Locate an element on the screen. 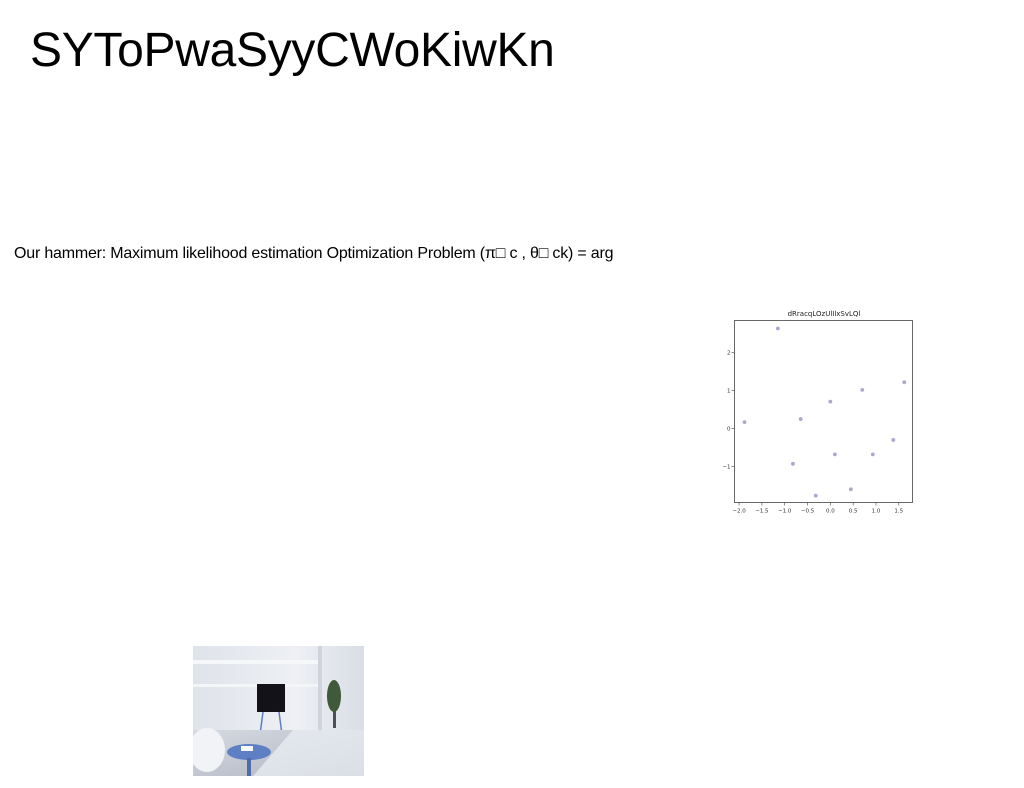  slide-title: SYToPwaSyyCWoKiwKn is located at coordinates (292, 50).